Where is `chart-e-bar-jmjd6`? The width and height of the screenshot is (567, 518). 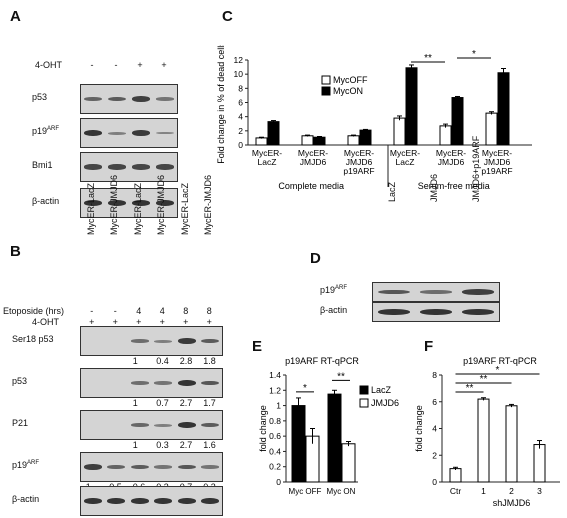 chart-e-bar-jmjd6 is located at coordinates (348, 463).